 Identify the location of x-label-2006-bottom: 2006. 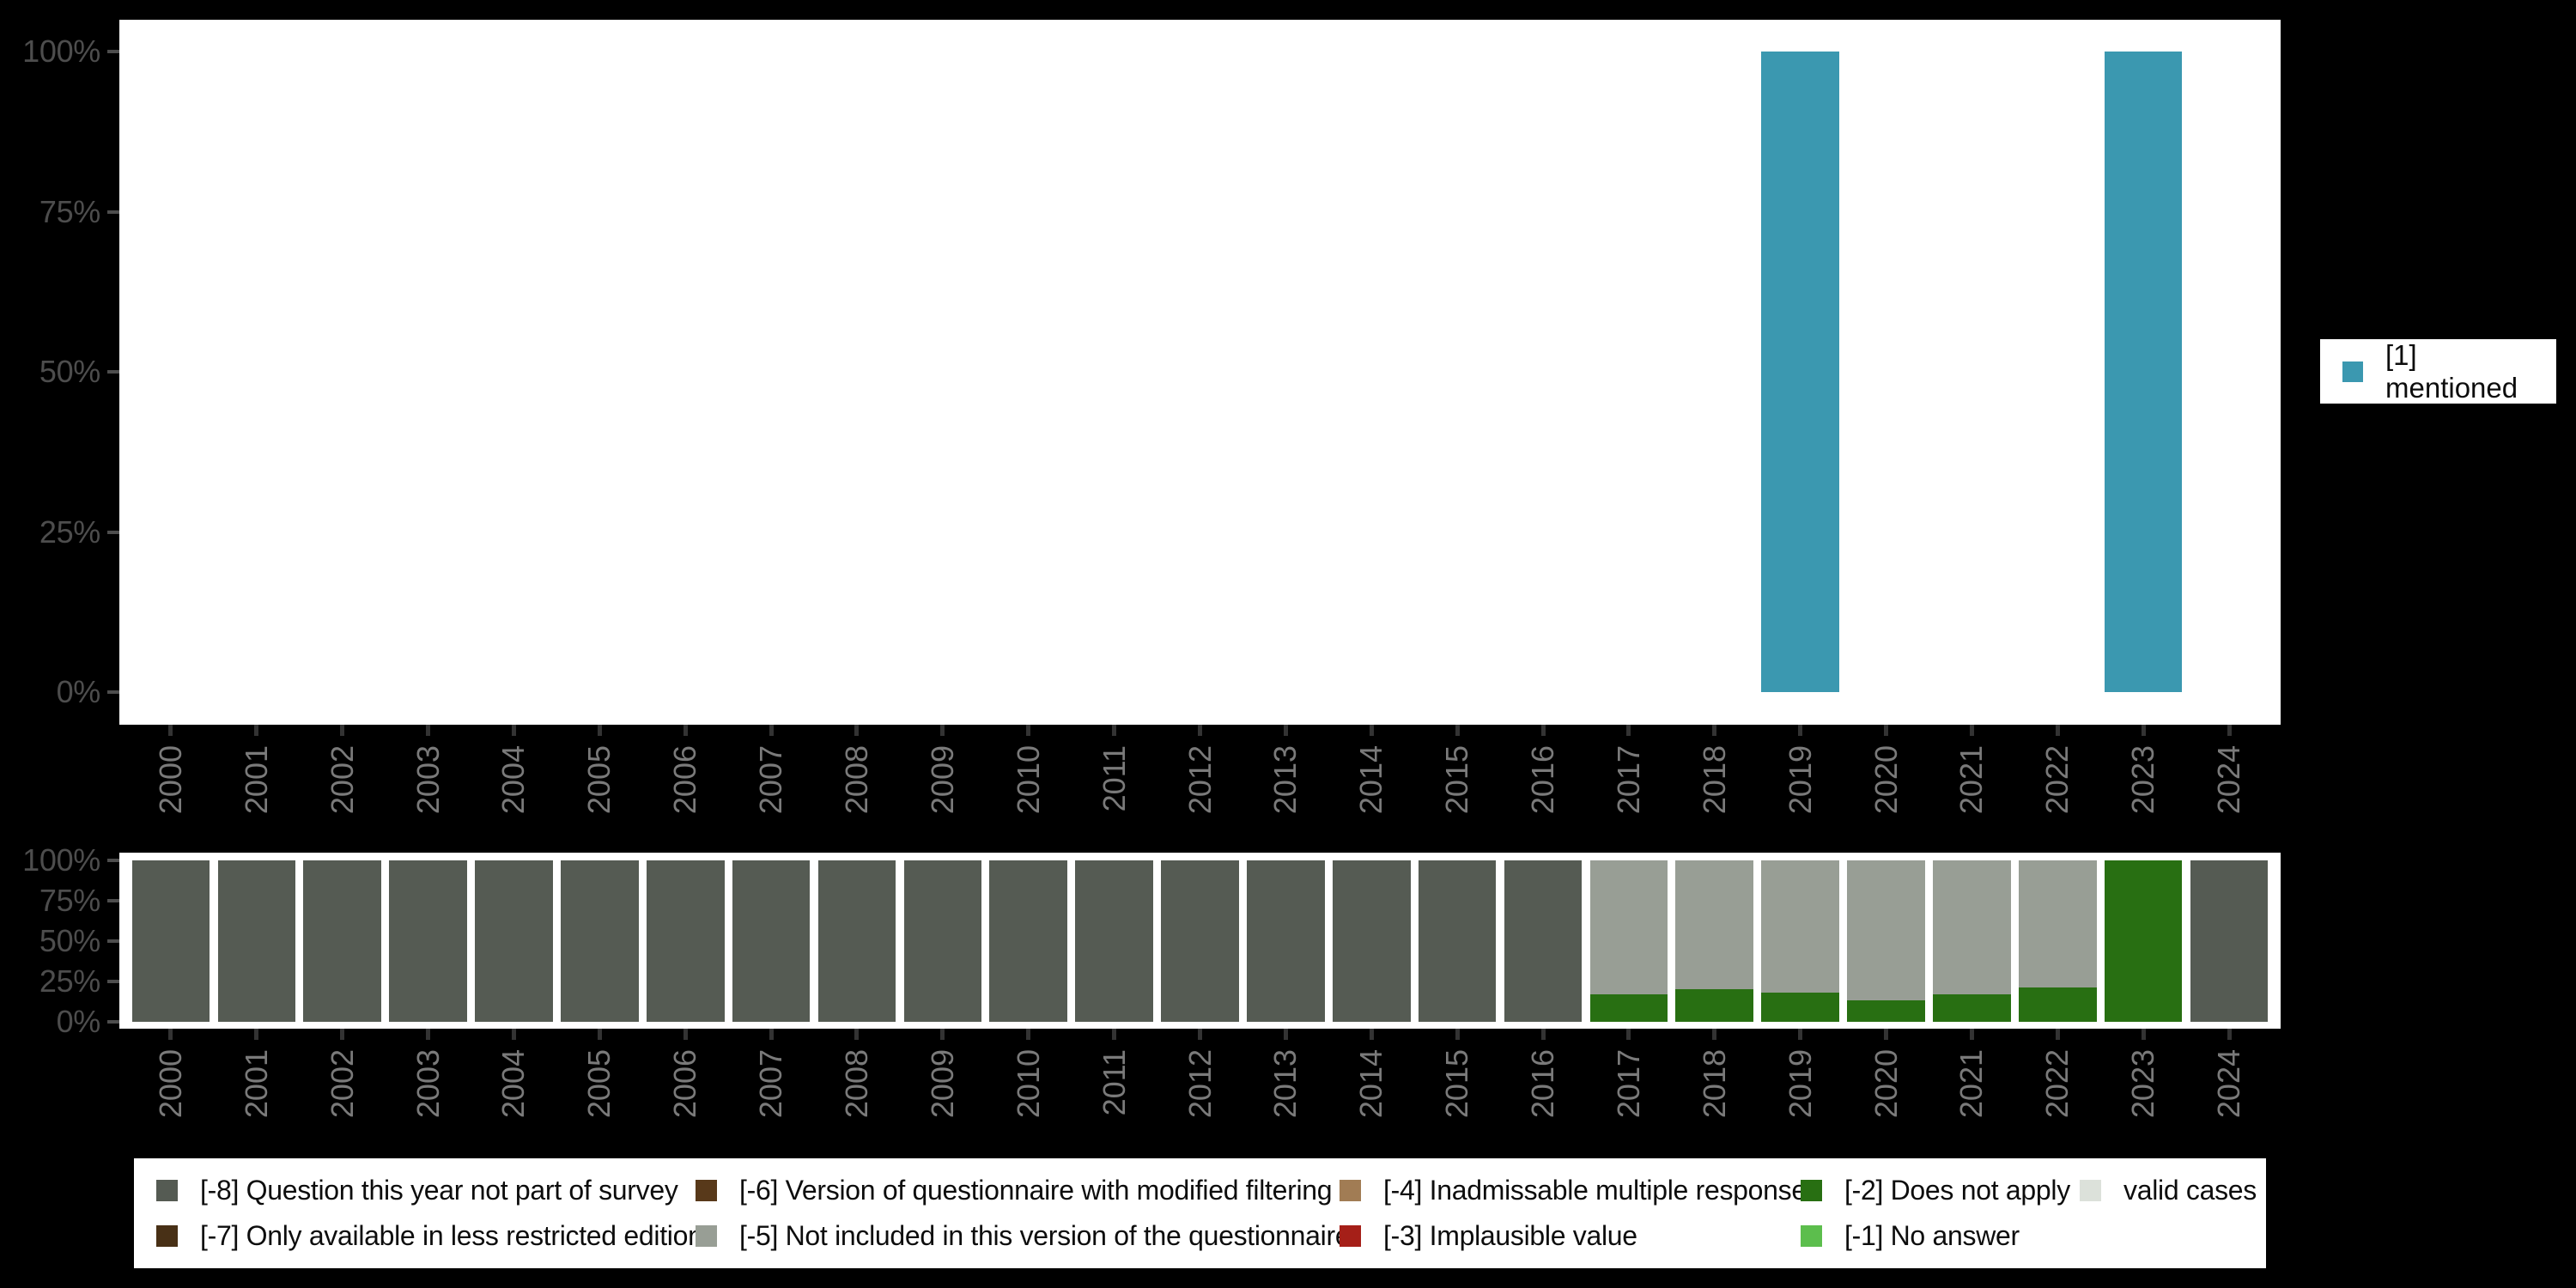
(685, 1084).